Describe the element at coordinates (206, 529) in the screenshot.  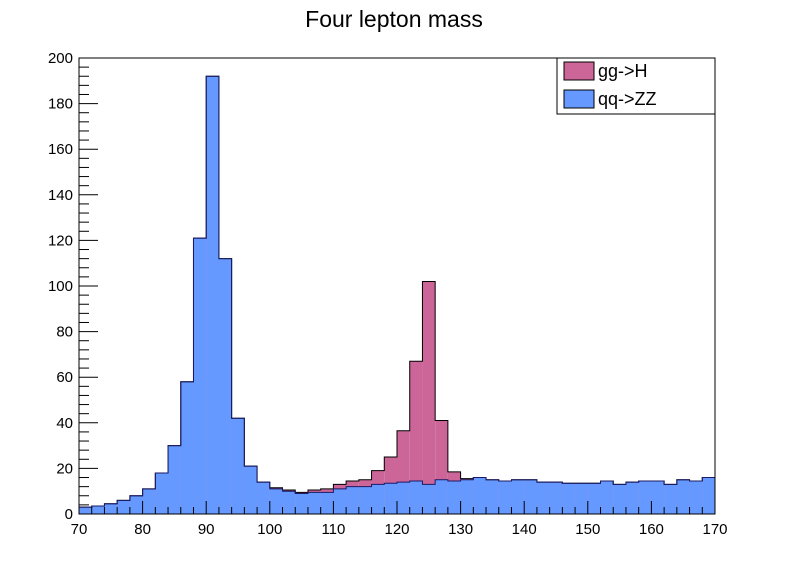
I see `x-tick-label: 90` at that location.